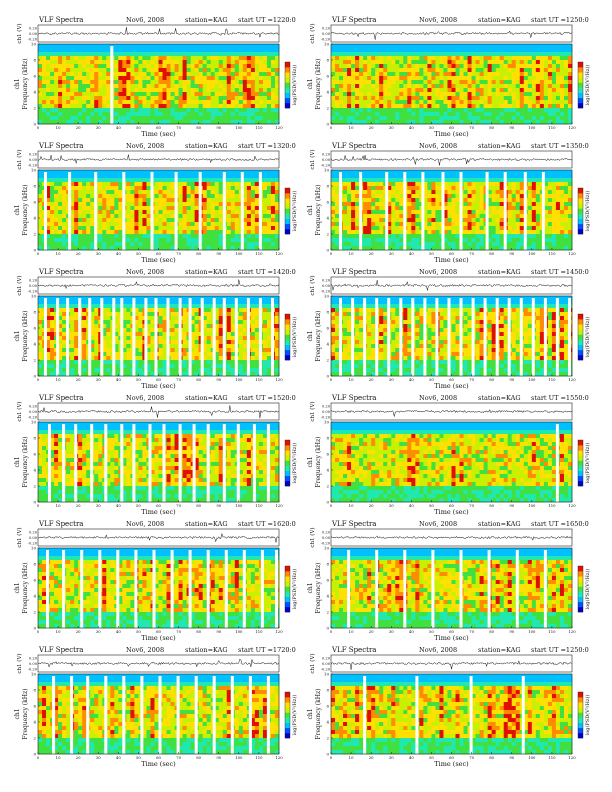 The image size is (612, 792). What do you see at coordinates (580, 85) in the screenshot?
I see `colorbar-swatch` at bounding box center [580, 85].